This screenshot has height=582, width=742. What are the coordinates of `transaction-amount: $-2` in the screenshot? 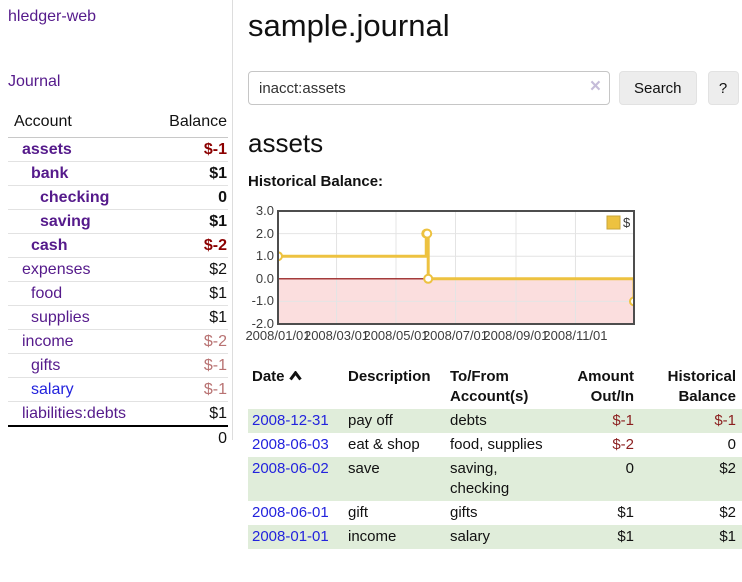 It's located at (623, 444).